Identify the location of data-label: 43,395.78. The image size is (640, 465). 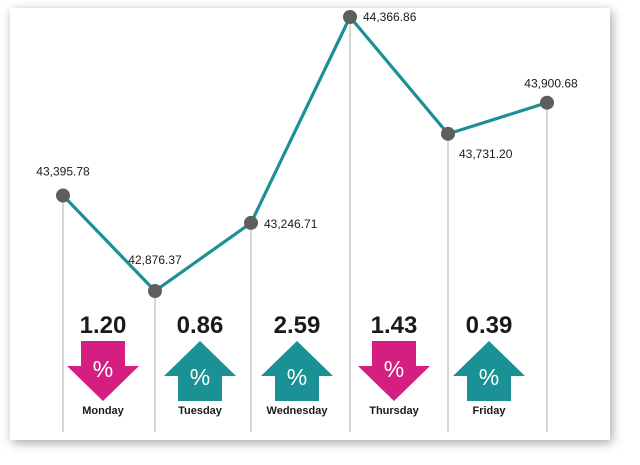
(63, 172).